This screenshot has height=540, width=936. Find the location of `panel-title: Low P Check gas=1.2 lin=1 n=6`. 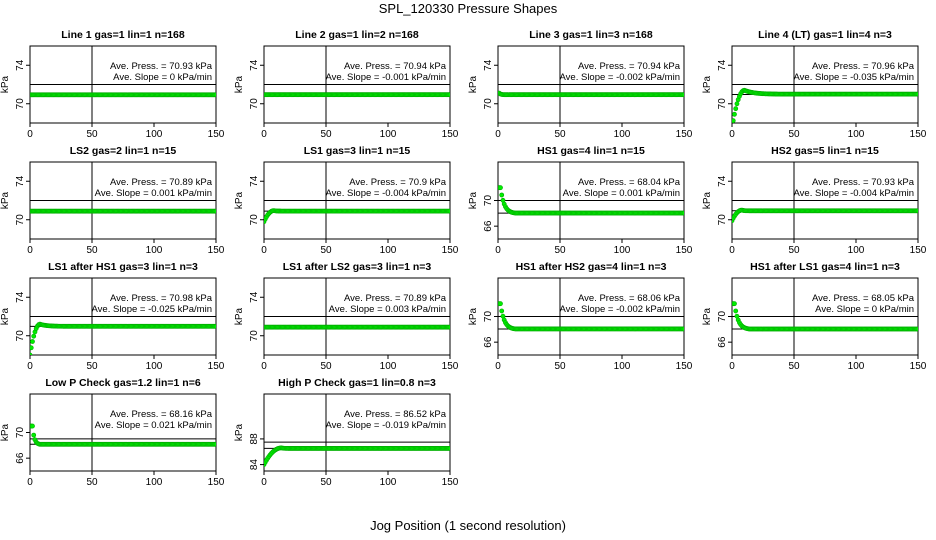

panel-title: Low P Check gas=1.2 lin=1 n=6 is located at coordinates (122, 383).